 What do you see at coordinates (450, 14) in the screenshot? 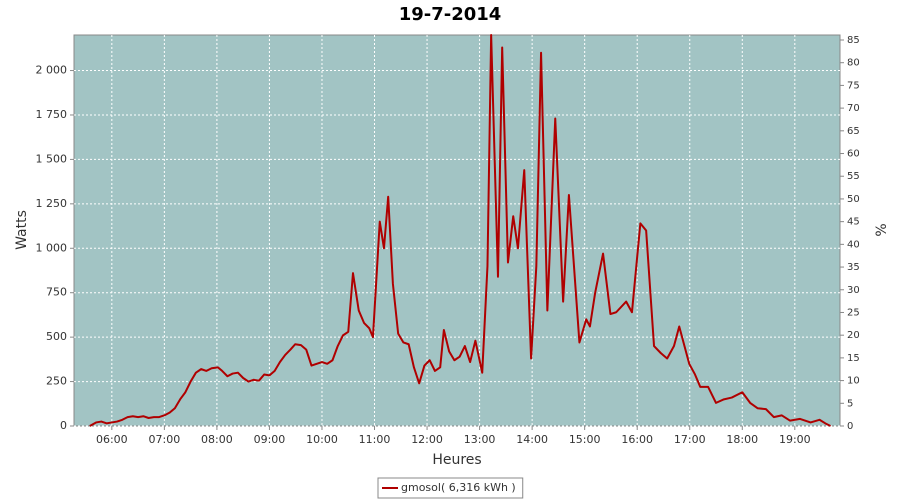
I see `chart-title: 19-7-2014` at bounding box center [450, 14].